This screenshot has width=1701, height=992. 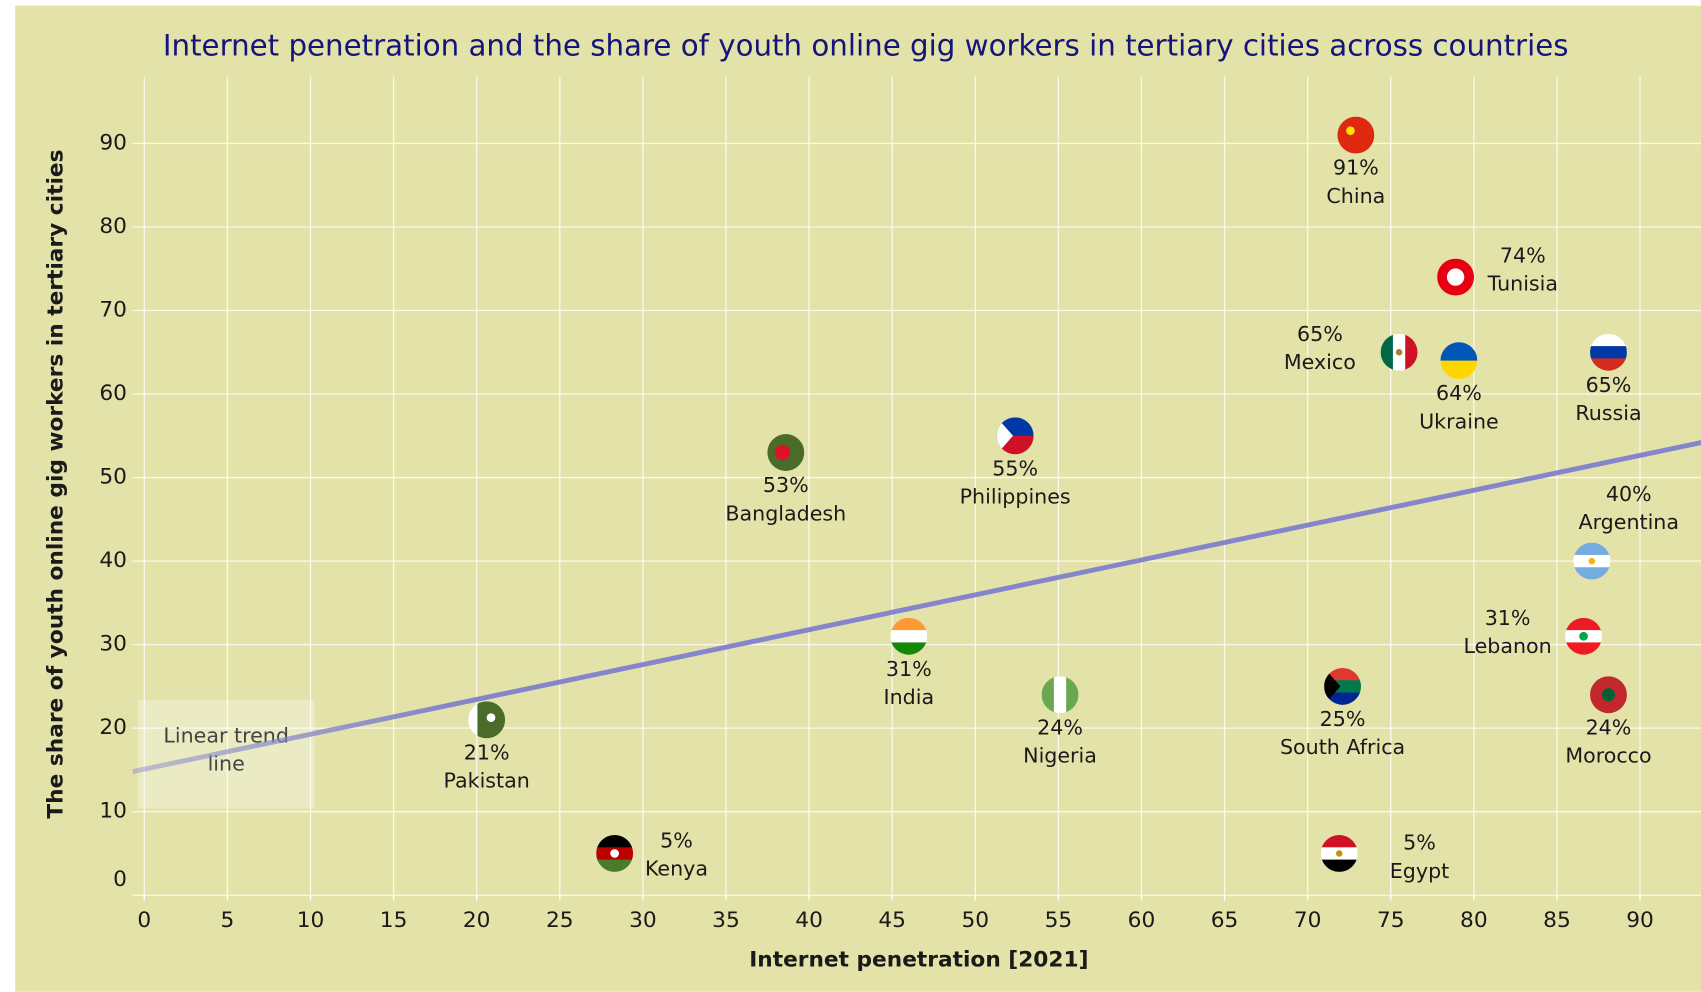 I want to click on value-label: 25%, so click(x=1343, y=719).